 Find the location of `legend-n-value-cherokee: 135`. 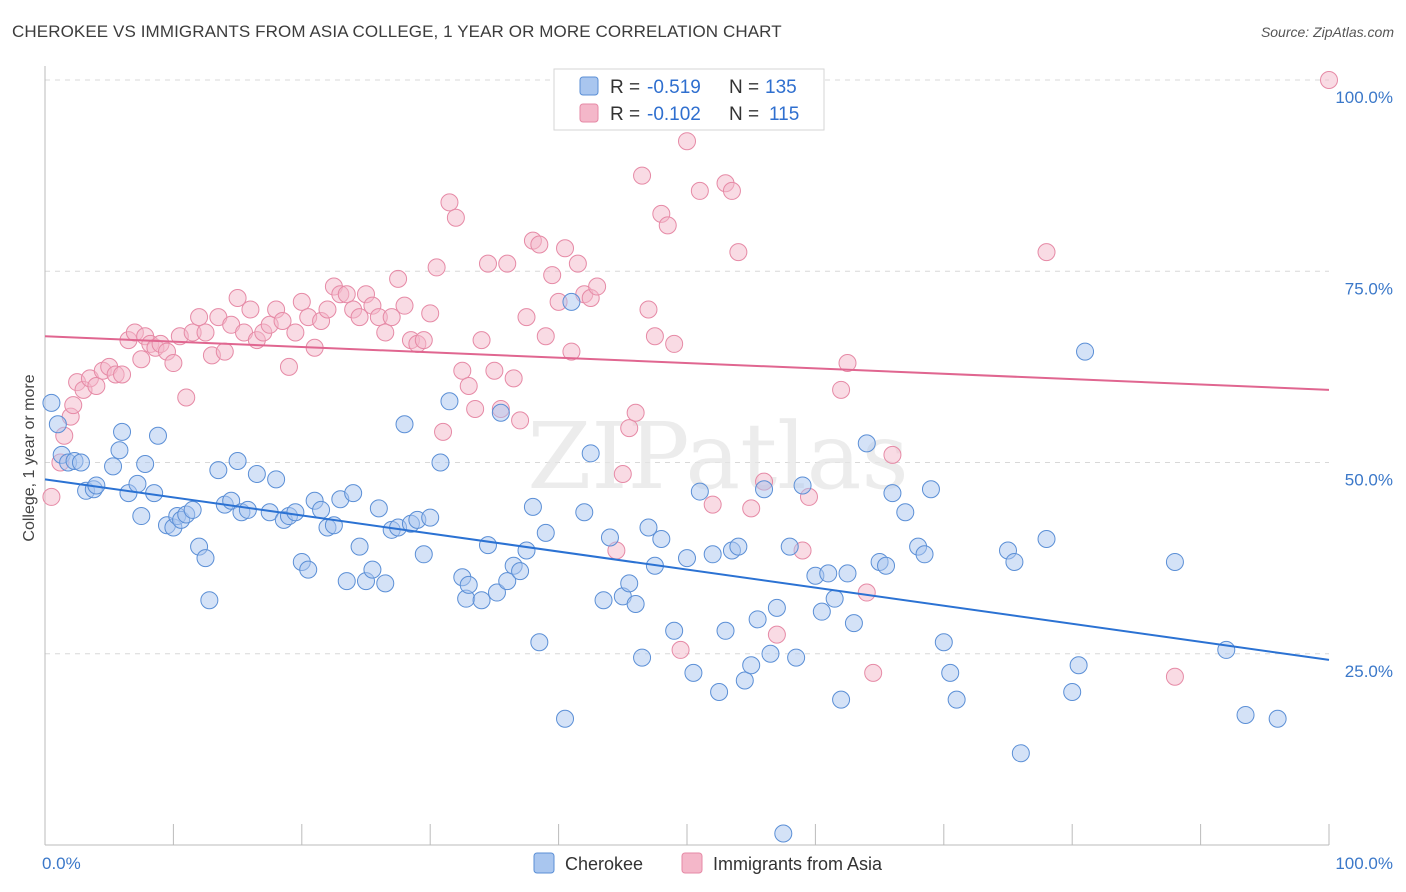

legend-n-value-cherokee: 135 is located at coordinates (781, 87).